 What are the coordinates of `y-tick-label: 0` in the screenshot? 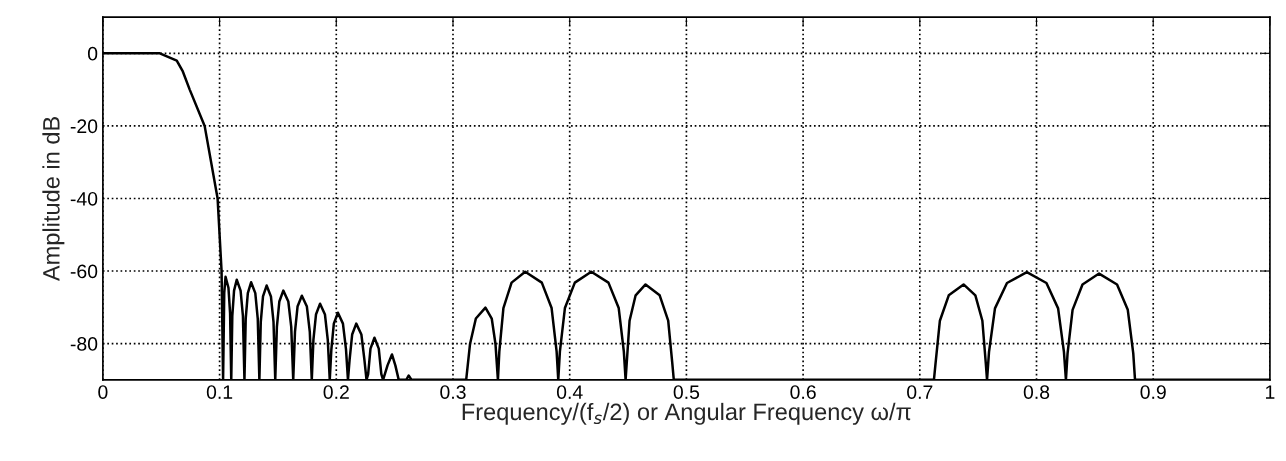 It's located at (92, 53).